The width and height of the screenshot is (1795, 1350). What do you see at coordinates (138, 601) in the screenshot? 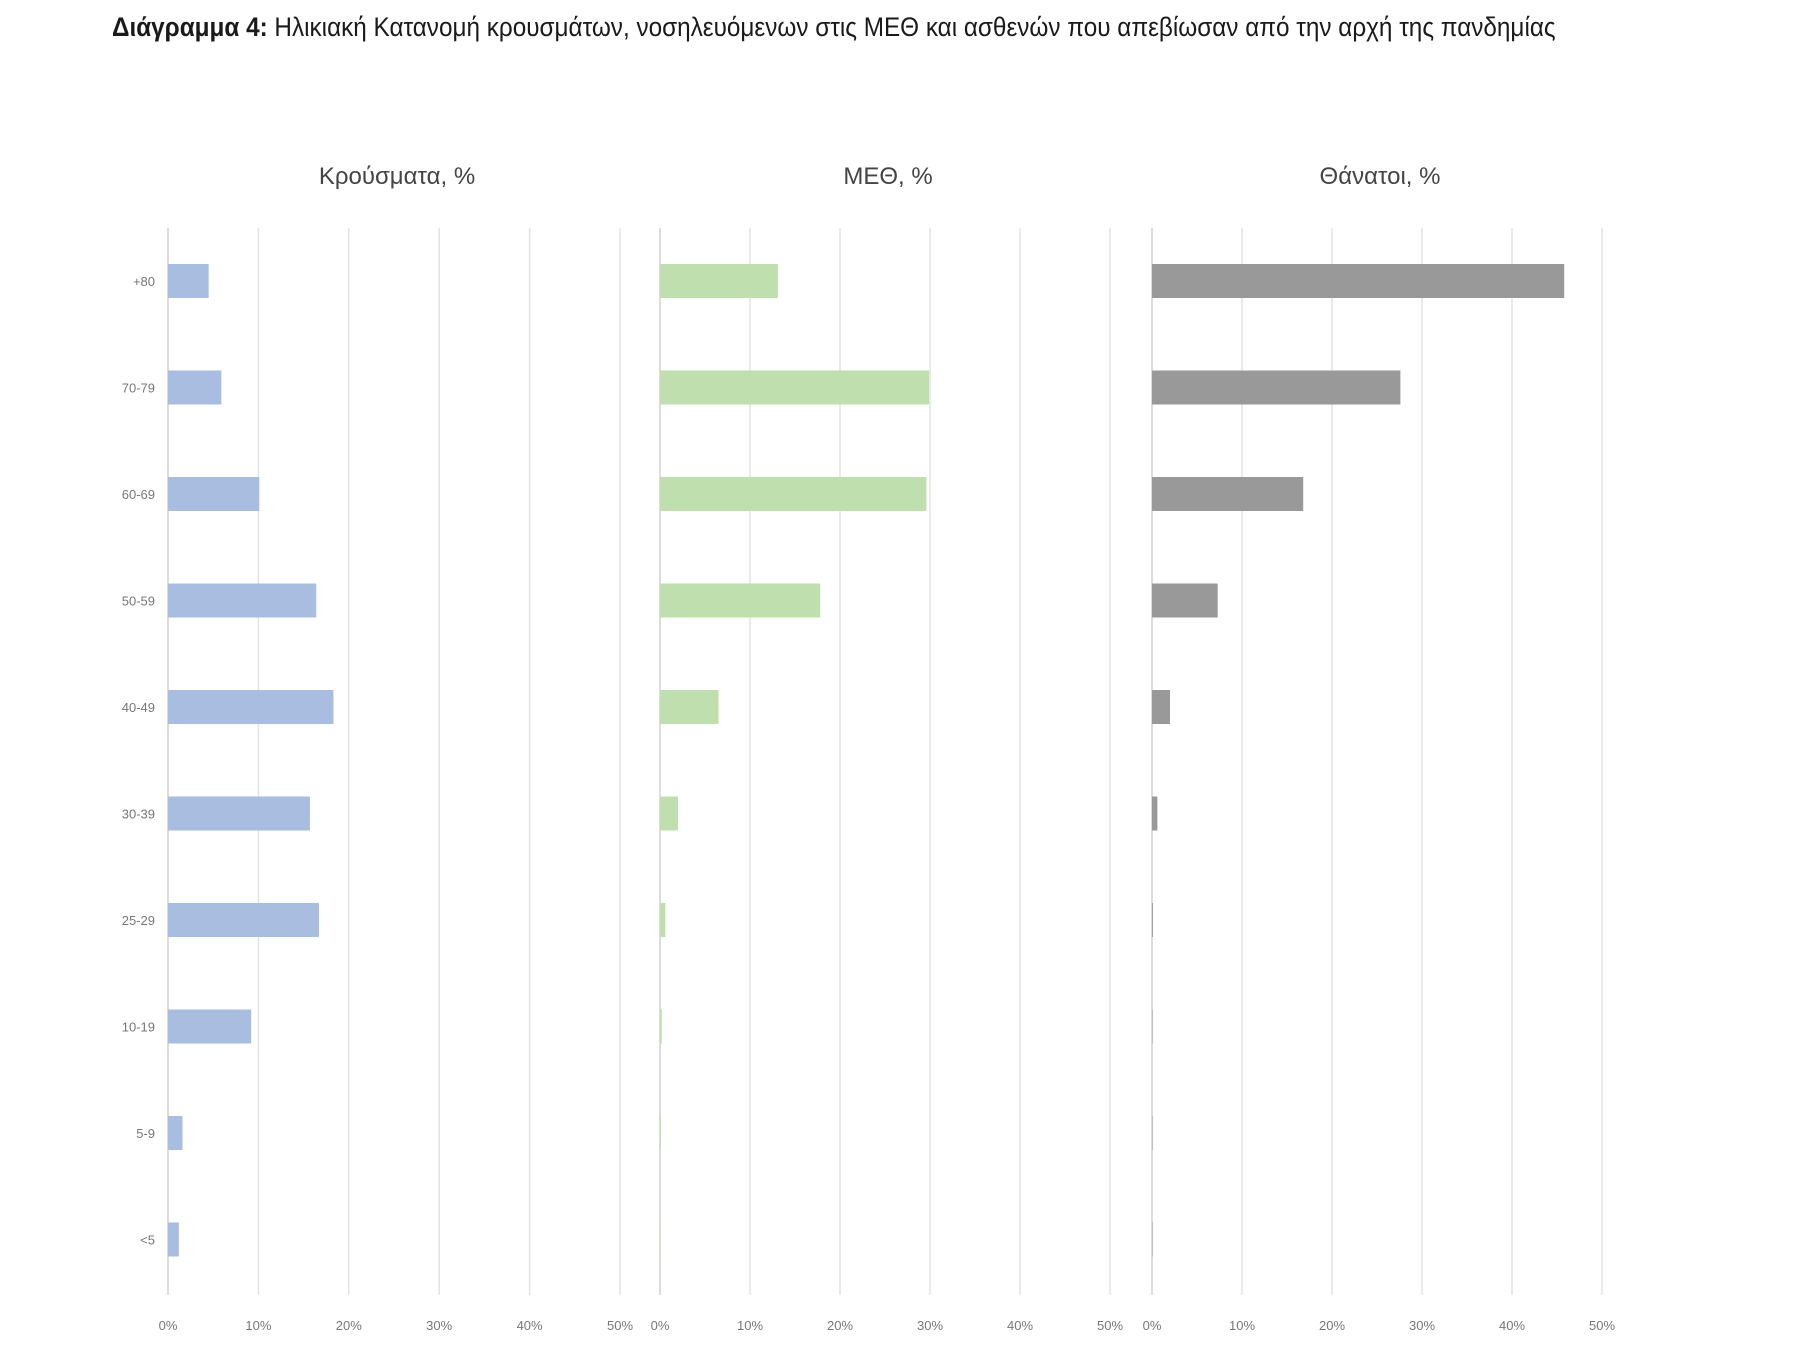
I see `y-category-label: 50-59` at bounding box center [138, 601].